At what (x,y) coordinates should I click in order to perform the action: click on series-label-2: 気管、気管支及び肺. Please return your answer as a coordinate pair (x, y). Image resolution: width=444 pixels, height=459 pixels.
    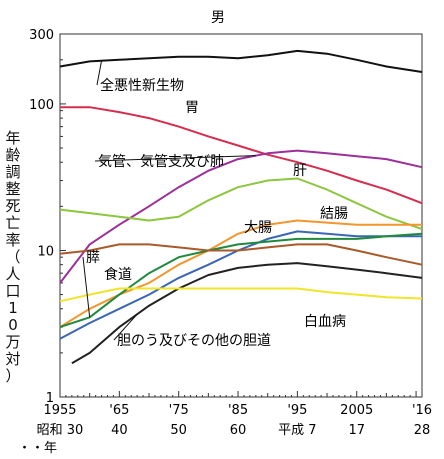
    Looking at the image, I should click on (161, 162).